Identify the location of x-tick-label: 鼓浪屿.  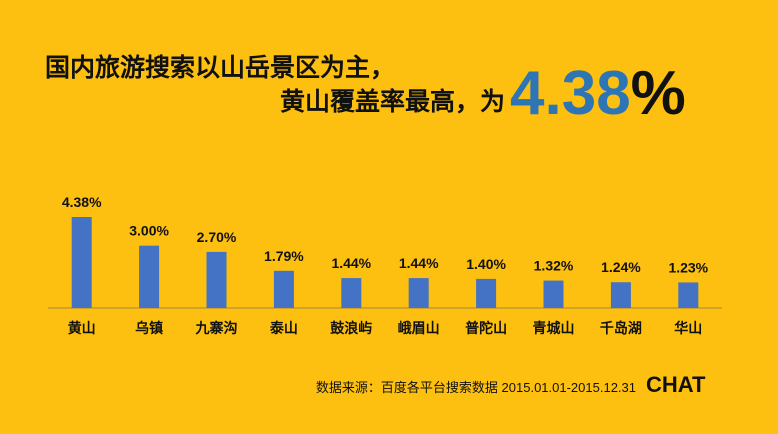
(351, 328).